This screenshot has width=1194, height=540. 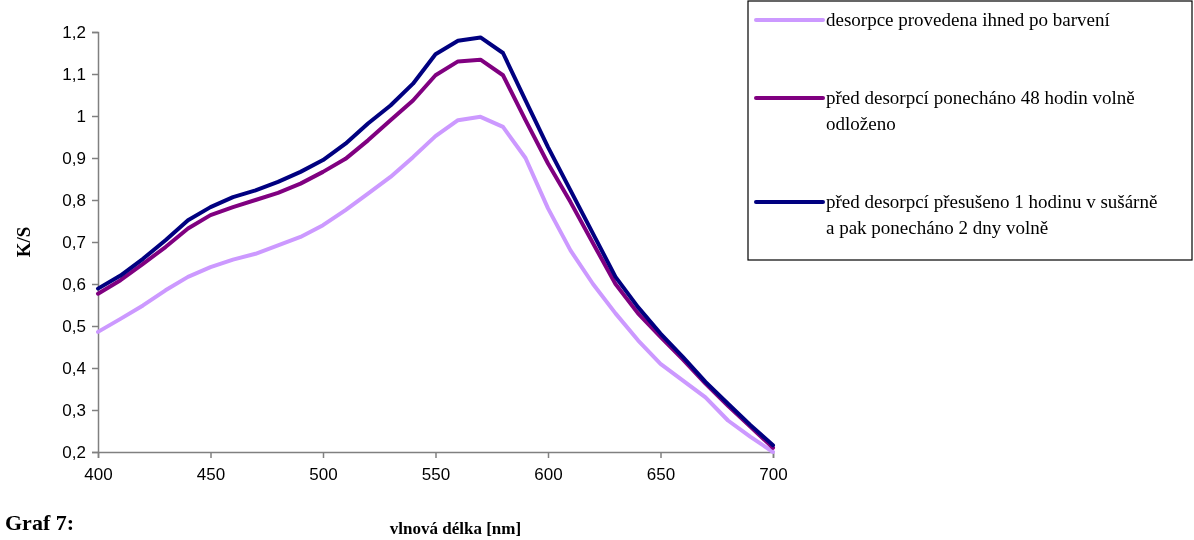 I want to click on y-tick-label: 0,3, so click(x=74, y=410).